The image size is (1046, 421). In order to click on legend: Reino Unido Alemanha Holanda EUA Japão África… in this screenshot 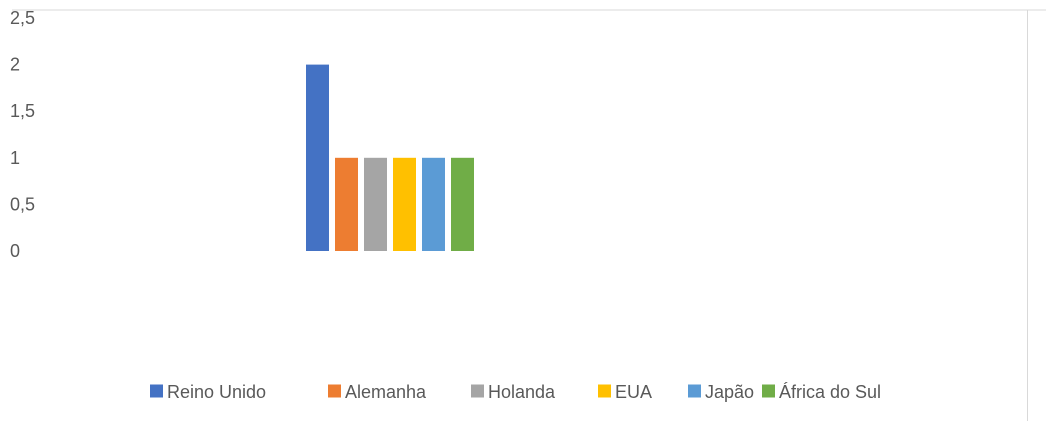, I will do `click(515, 392)`.